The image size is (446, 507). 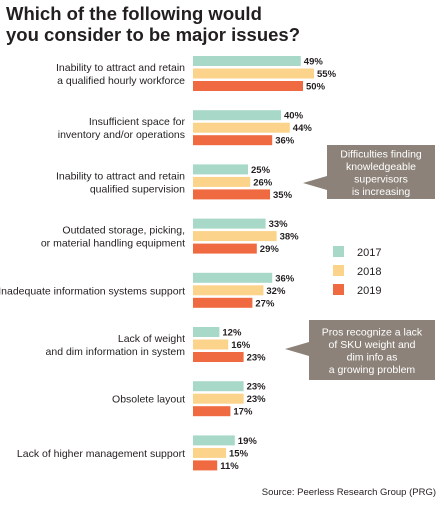 What do you see at coordinates (381, 167) in the screenshot?
I see `annotation-text: knowledgeable` at bounding box center [381, 167].